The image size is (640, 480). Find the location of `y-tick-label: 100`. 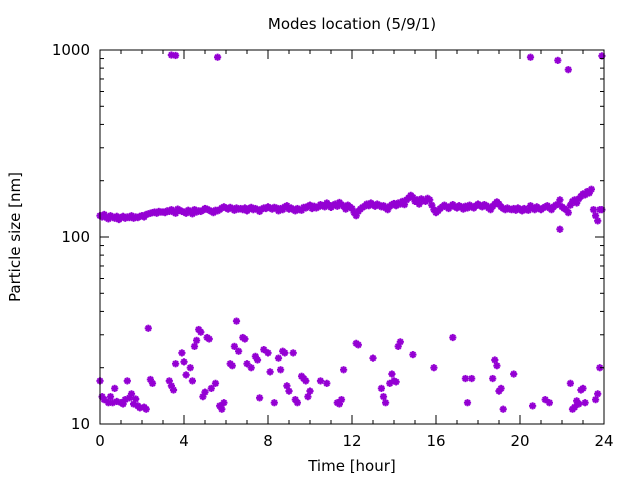

y-tick-label: 100 is located at coordinates (75, 237).